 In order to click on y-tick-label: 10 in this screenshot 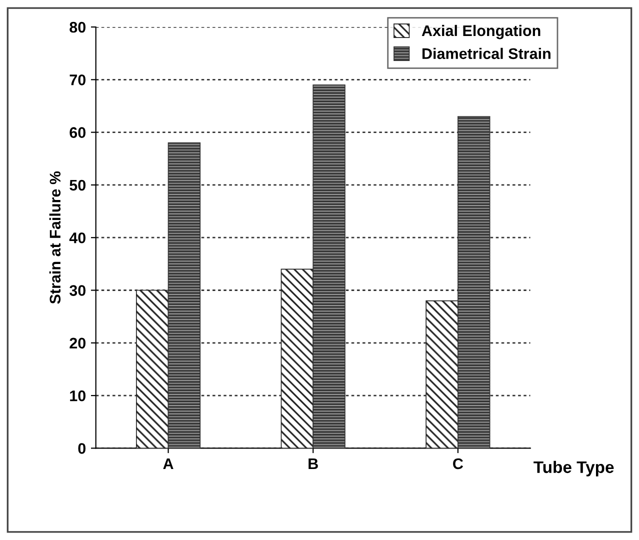, I will do `click(78, 396)`.